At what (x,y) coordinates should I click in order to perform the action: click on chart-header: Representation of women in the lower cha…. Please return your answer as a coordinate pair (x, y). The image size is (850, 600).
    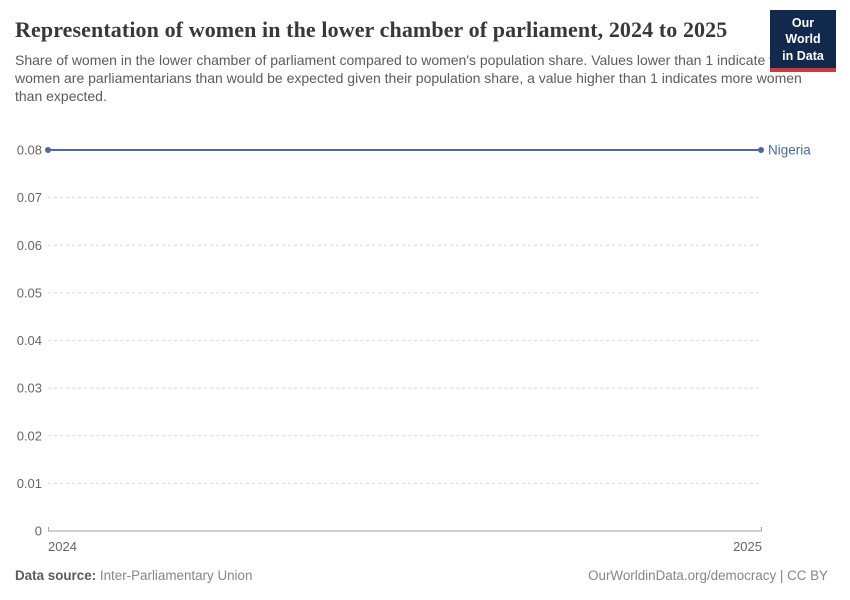
    Looking at the image, I should click on (425, 60).